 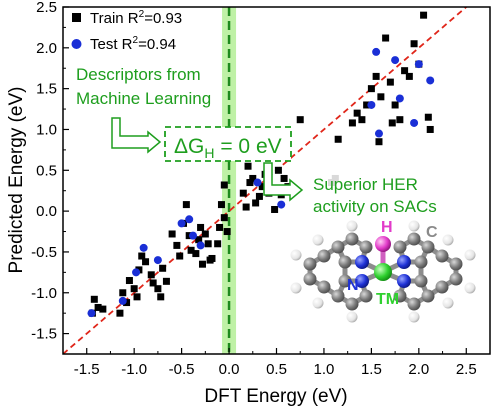 I want to click on y-tick-label: 1.5, so click(x=46, y=89).